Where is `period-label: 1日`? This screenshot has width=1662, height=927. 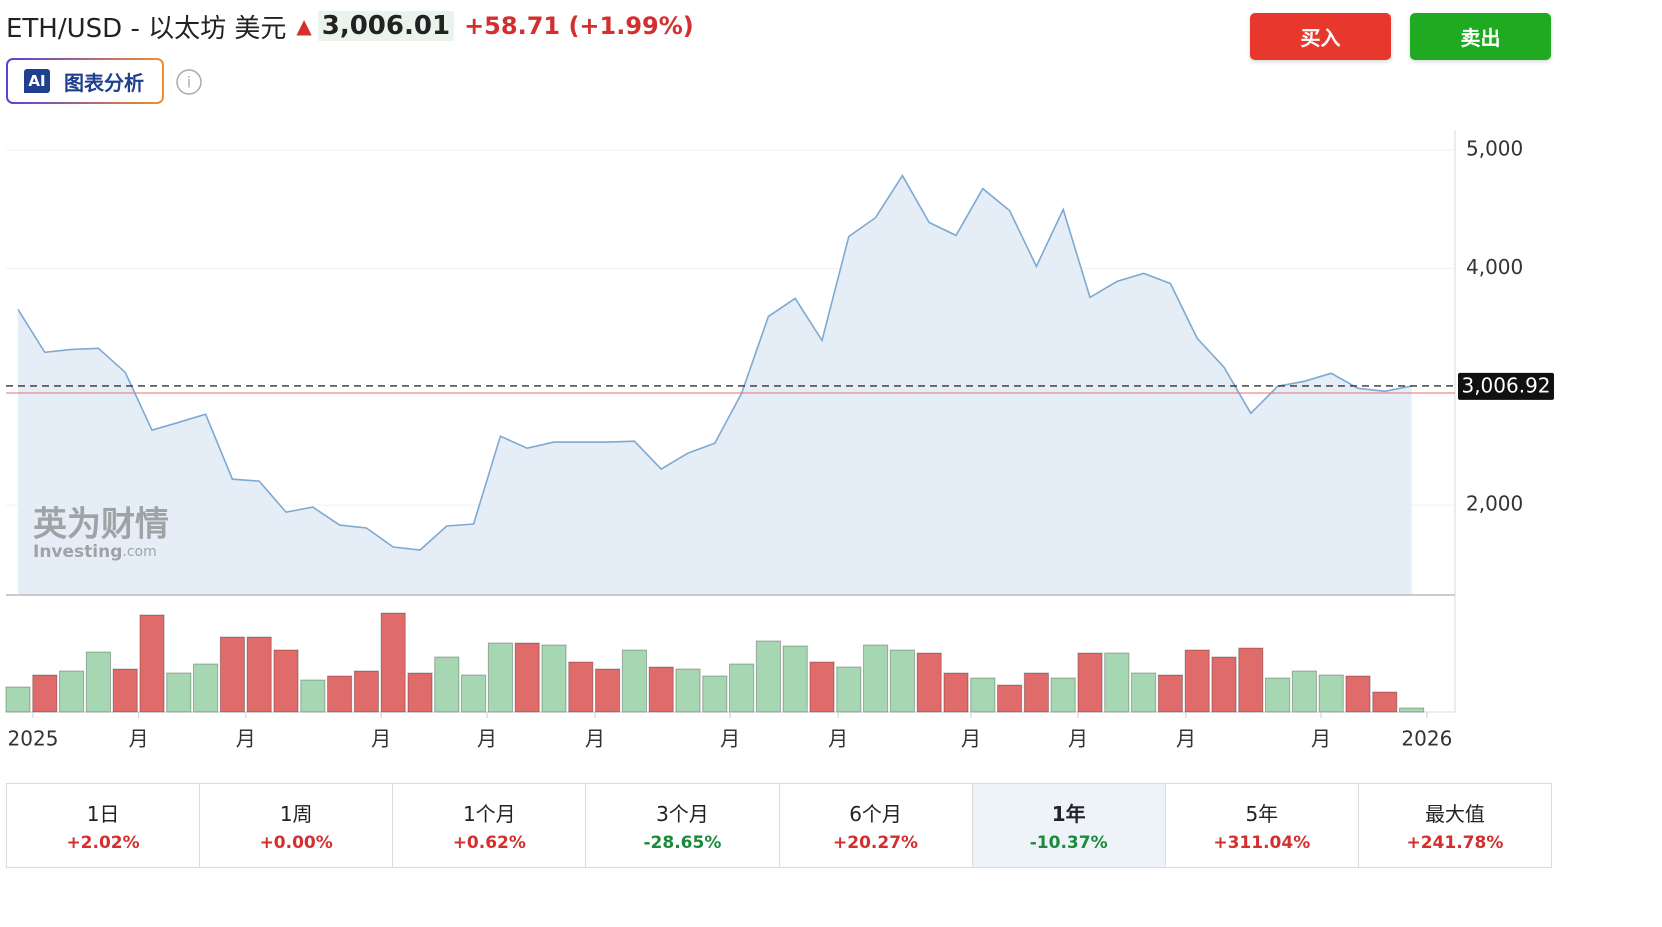
period-label: 1日 is located at coordinates (103, 814).